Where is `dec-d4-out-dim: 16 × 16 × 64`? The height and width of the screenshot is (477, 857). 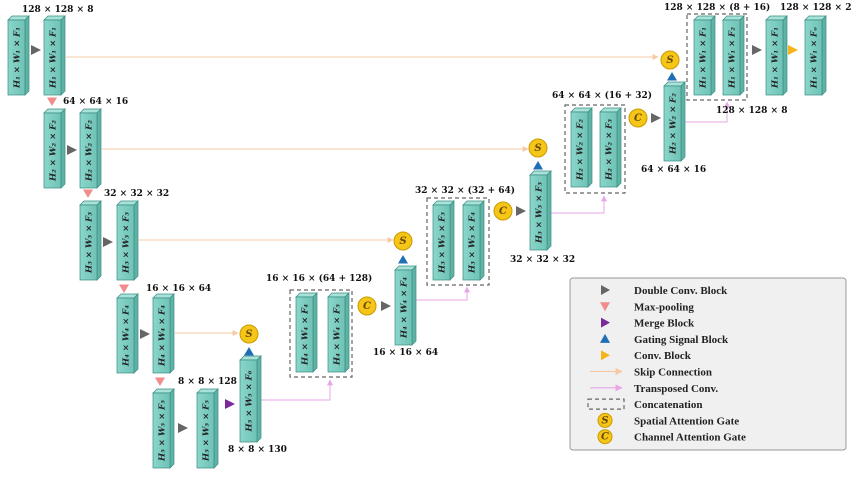
dec-d4-out-dim: 16 × 16 × 64 is located at coordinates (405, 353).